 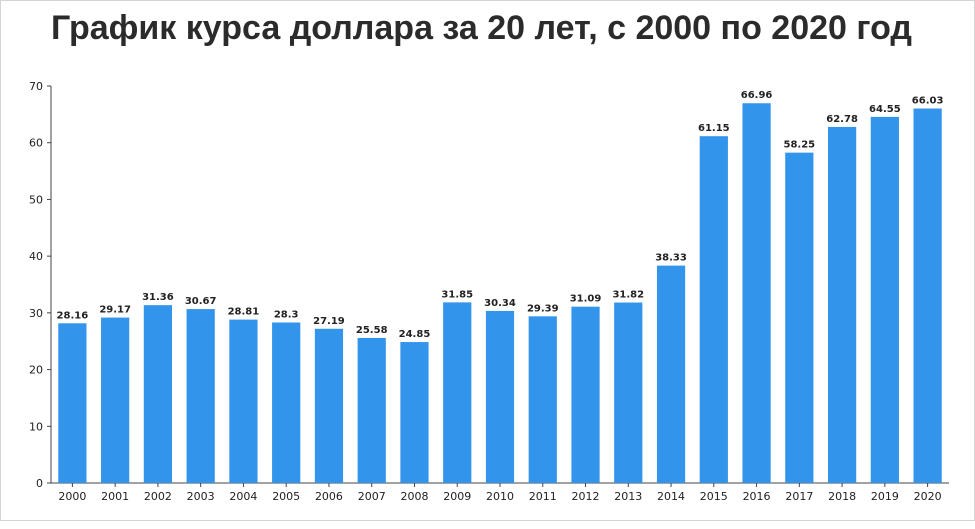 What do you see at coordinates (757, 95) in the screenshot?
I see `data-label: 66.96` at bounding box center [757, 95].